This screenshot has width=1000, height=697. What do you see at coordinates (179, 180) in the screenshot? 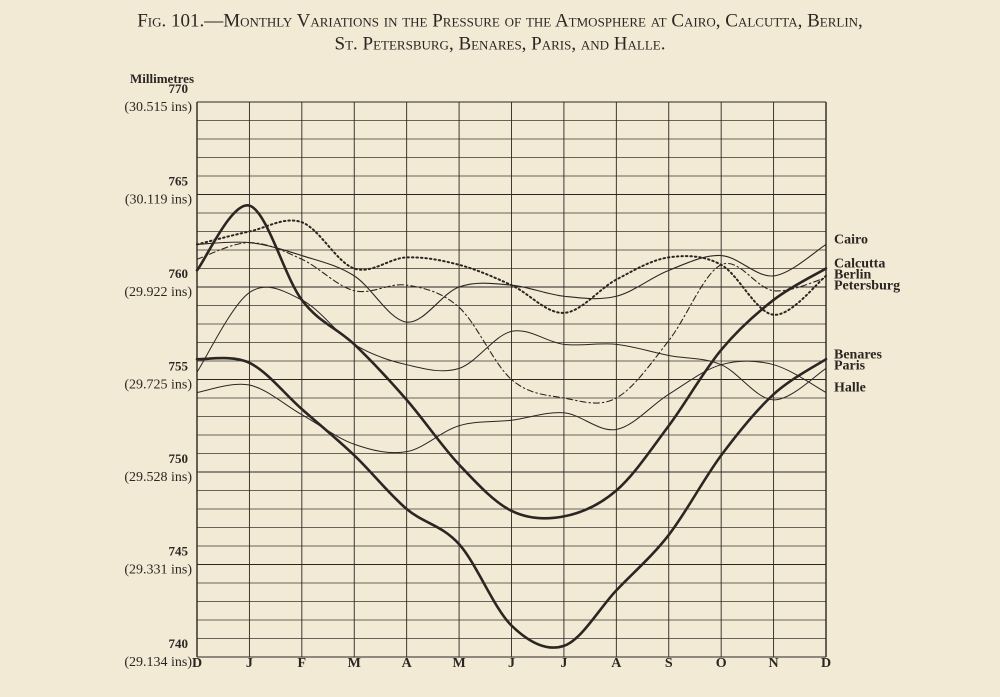
I see `y-tick-label: 765` at bounding box center [179, 180].